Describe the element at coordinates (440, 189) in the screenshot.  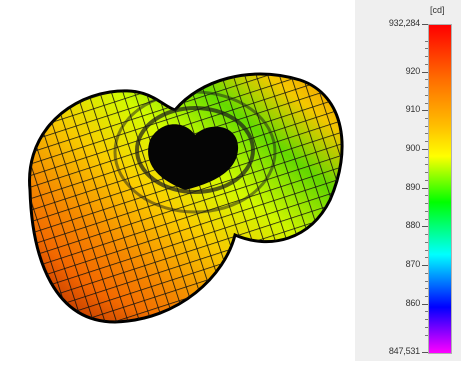
I see `color-scale-bar` at that location.